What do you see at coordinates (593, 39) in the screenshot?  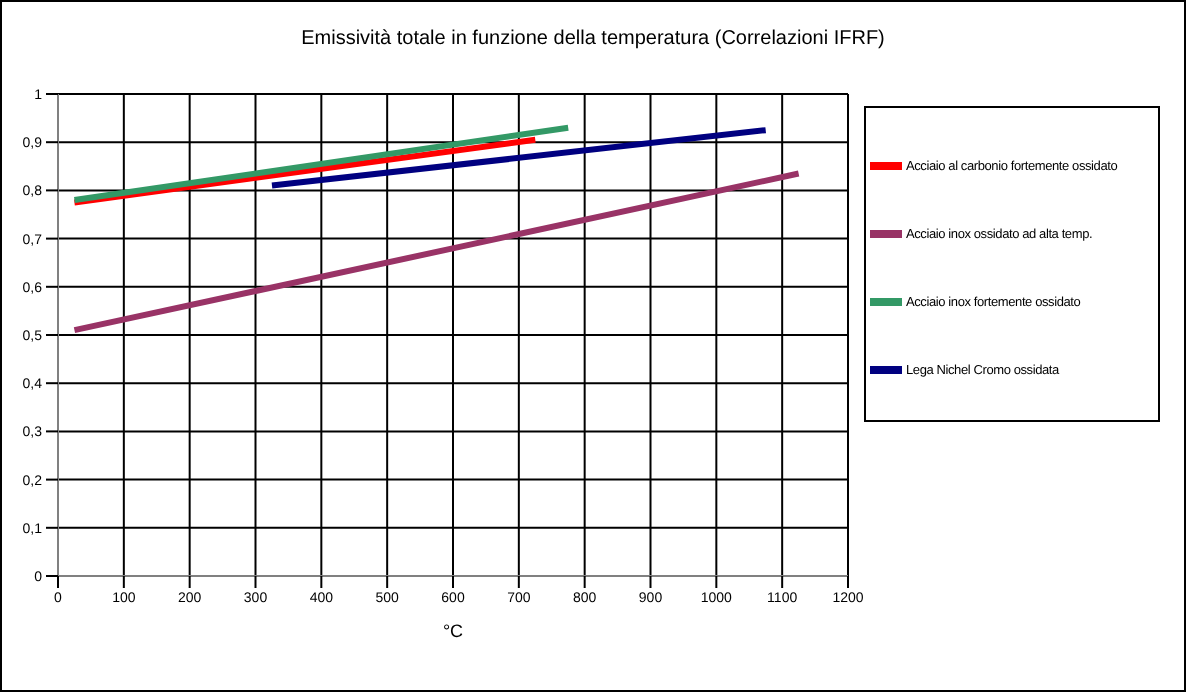 I see `chart-title: Emissività totale in funzione della temperatura (Correlazioni IFRF)` at bounding box center [593, 39].